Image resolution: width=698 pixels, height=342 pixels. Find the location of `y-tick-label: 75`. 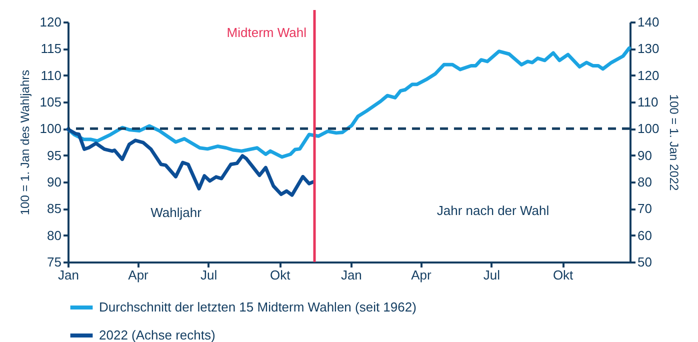

y-tick-label: 75 is located at coordinates (54, 262).